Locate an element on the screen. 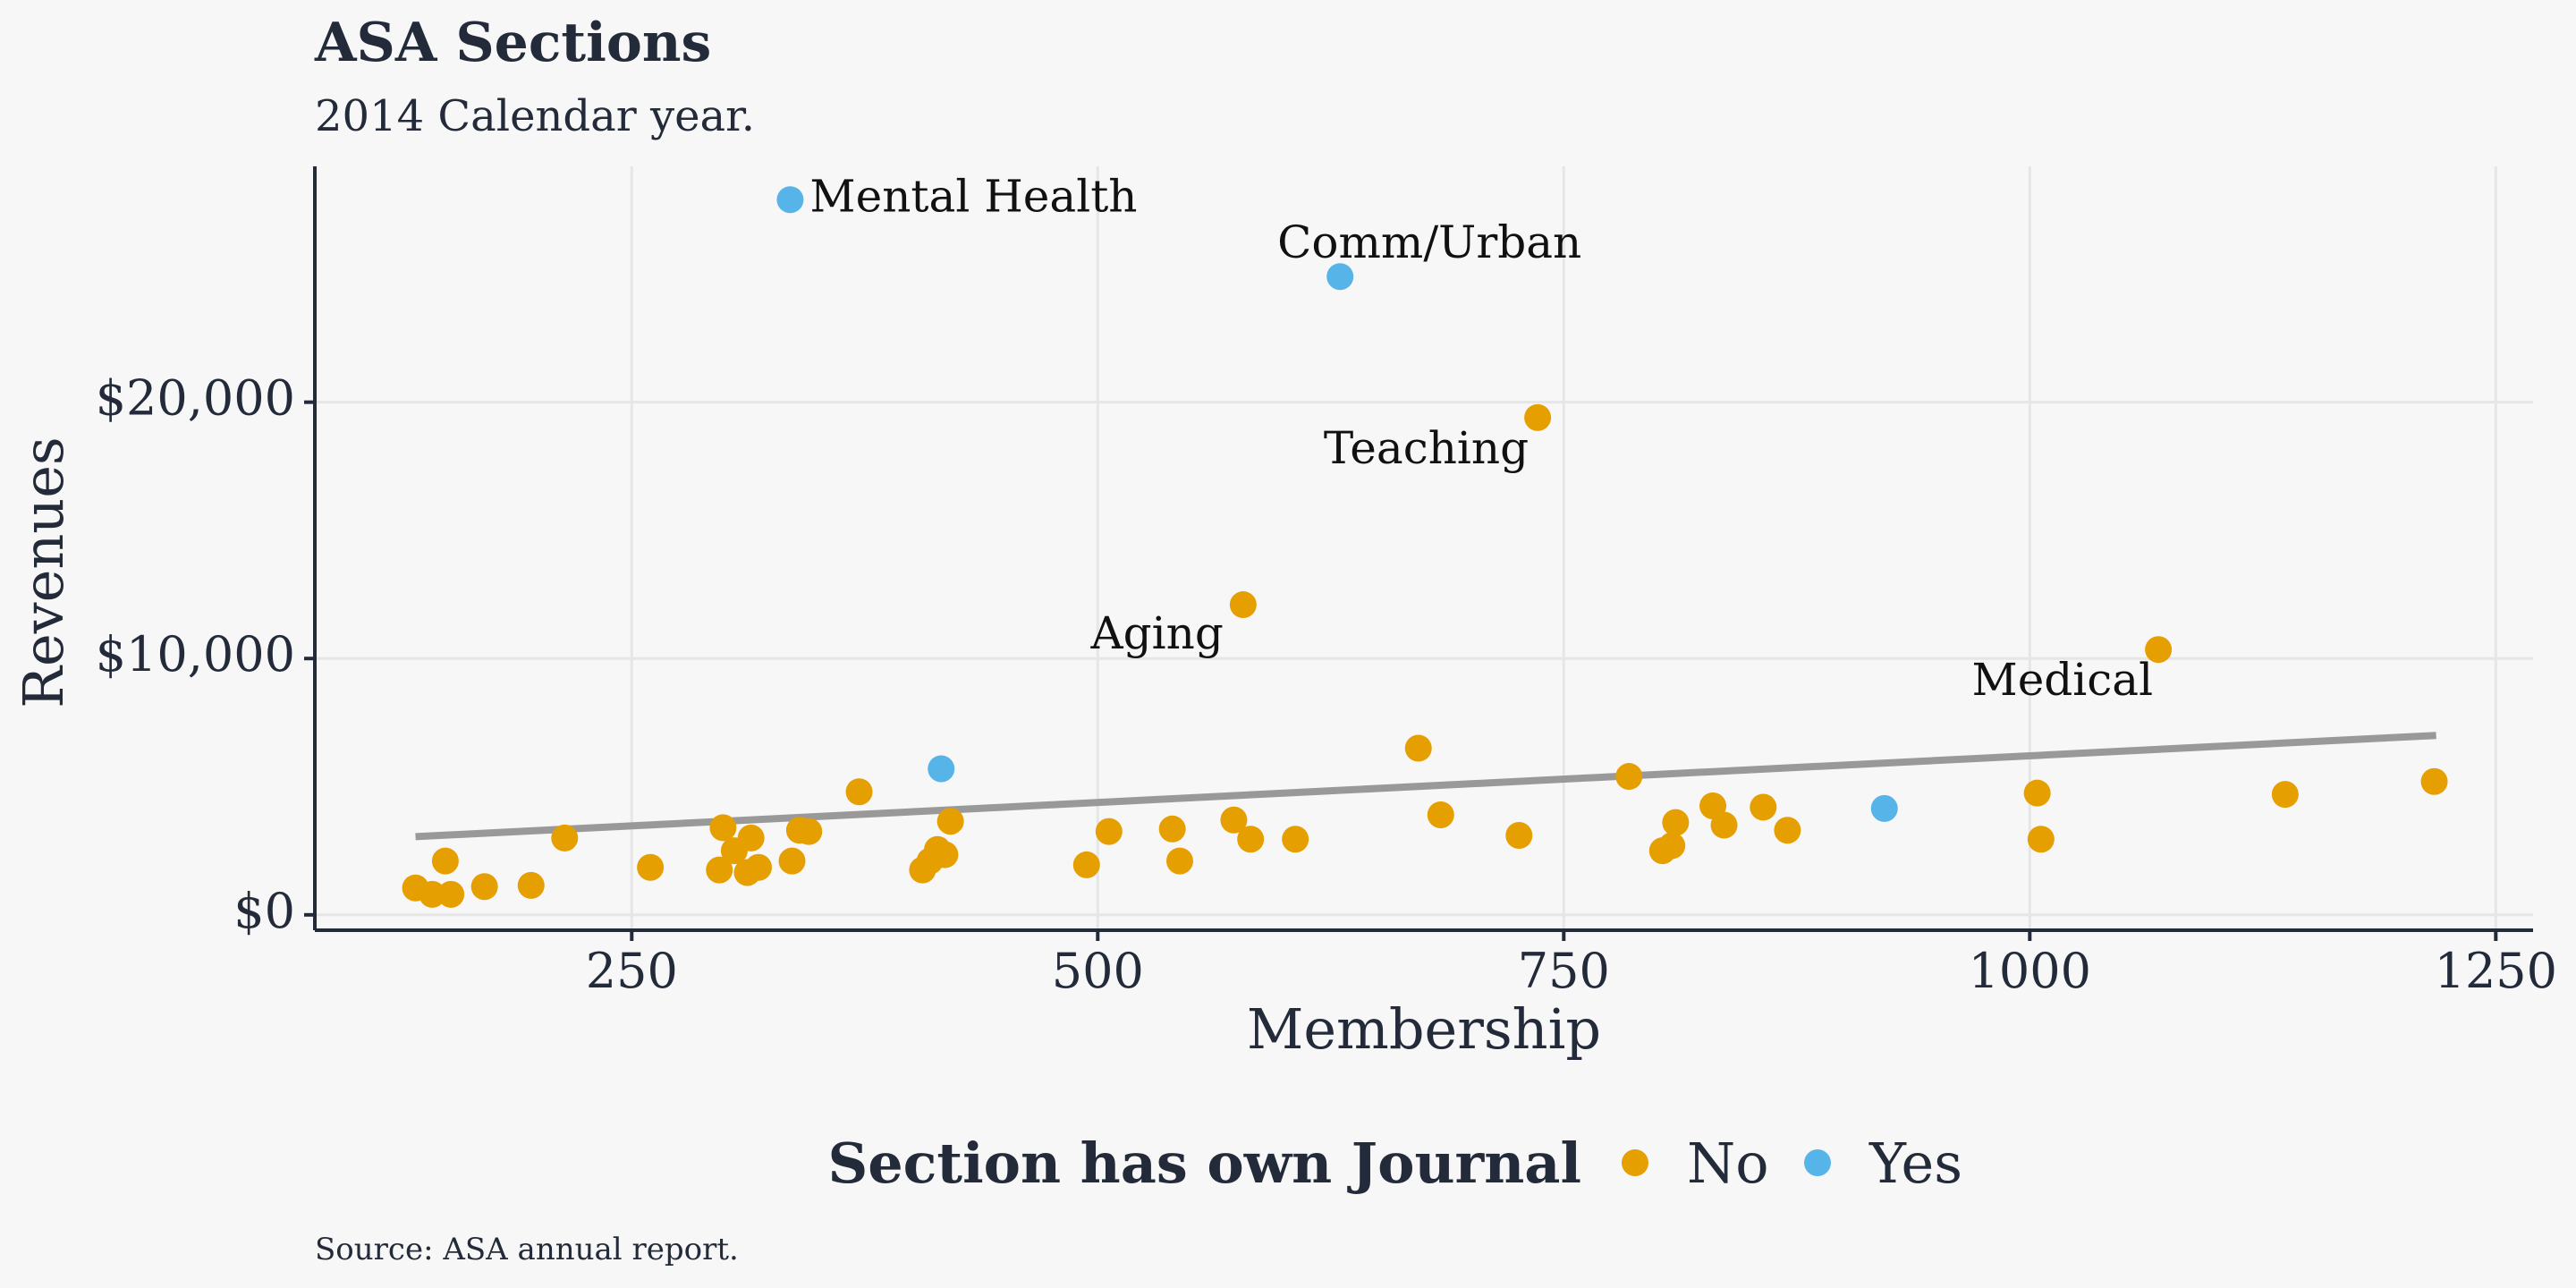 This screenshot has height=1288, width=2576. point-label: Aging is located at coordinates (1157, 633).